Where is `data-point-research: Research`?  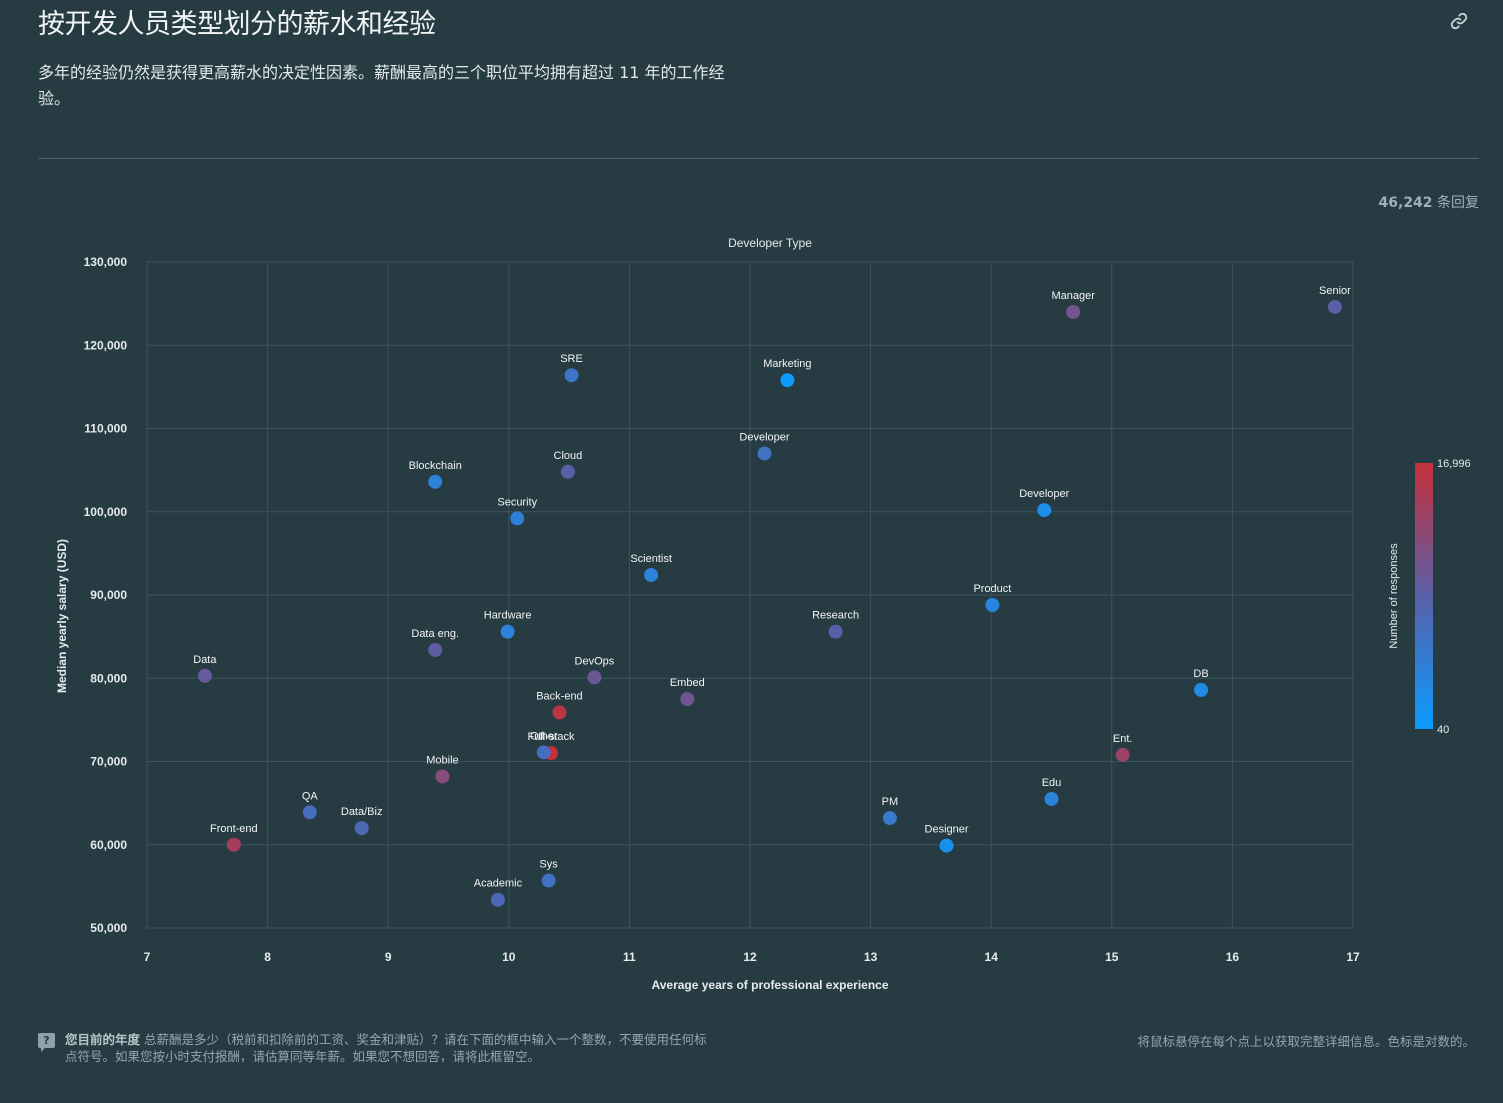
data-point-research: Research is located at coordinates (835, 624).